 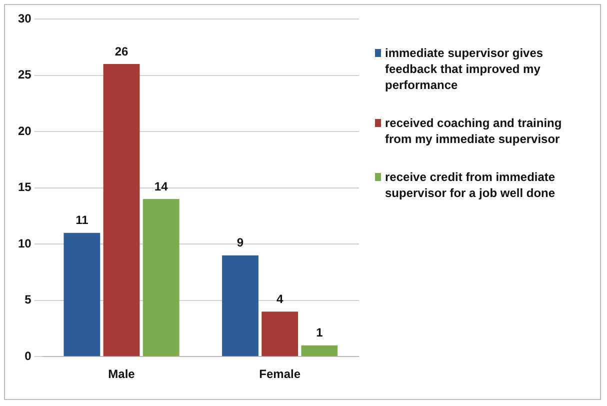 I want to click on data-label: 1, so click(x=320, y=333).